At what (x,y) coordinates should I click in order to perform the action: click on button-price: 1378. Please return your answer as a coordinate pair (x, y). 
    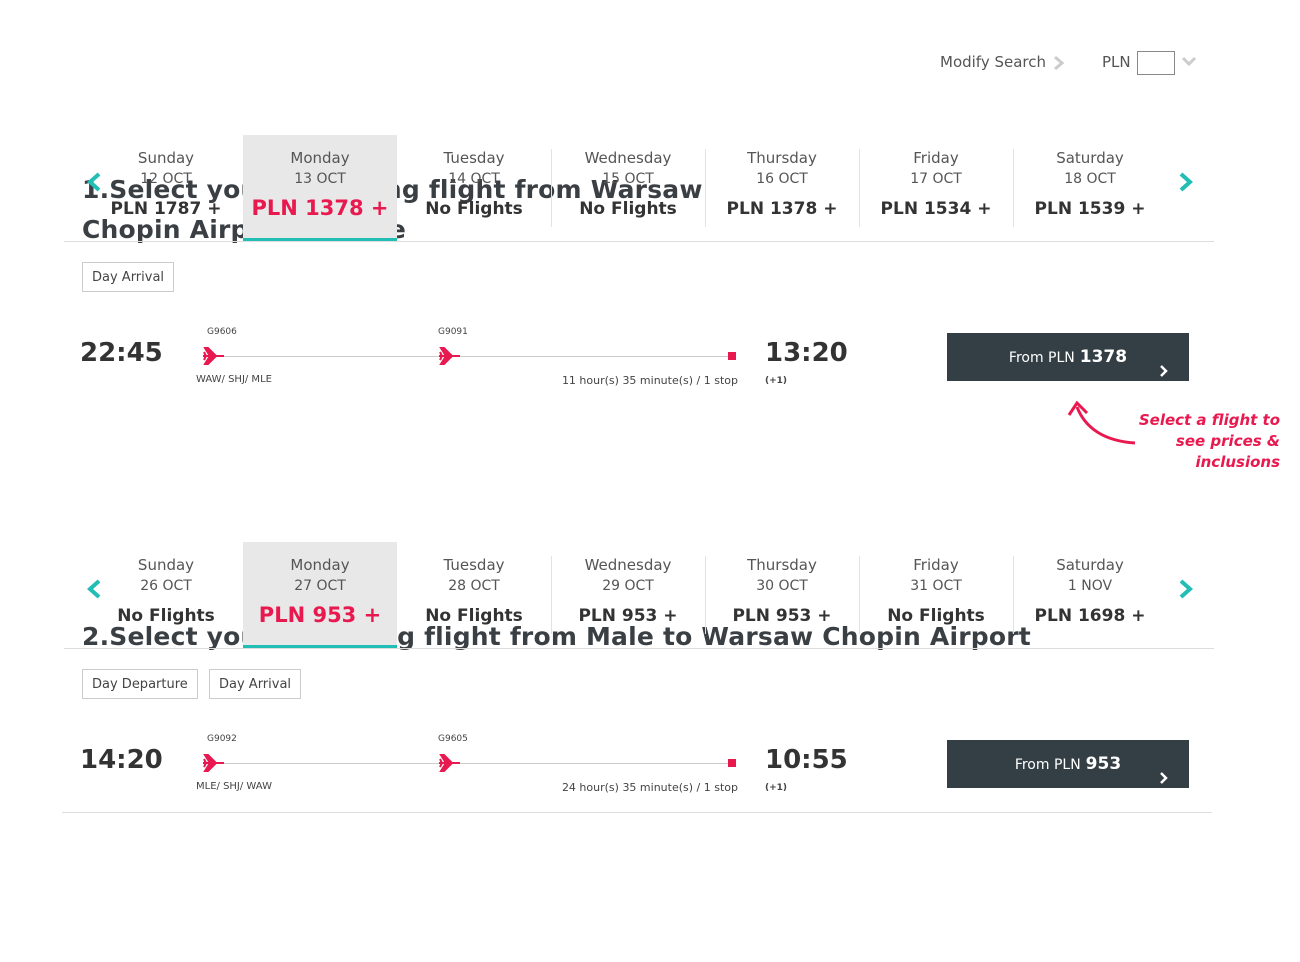
    Looking at the image, I should click on (1103, 357).